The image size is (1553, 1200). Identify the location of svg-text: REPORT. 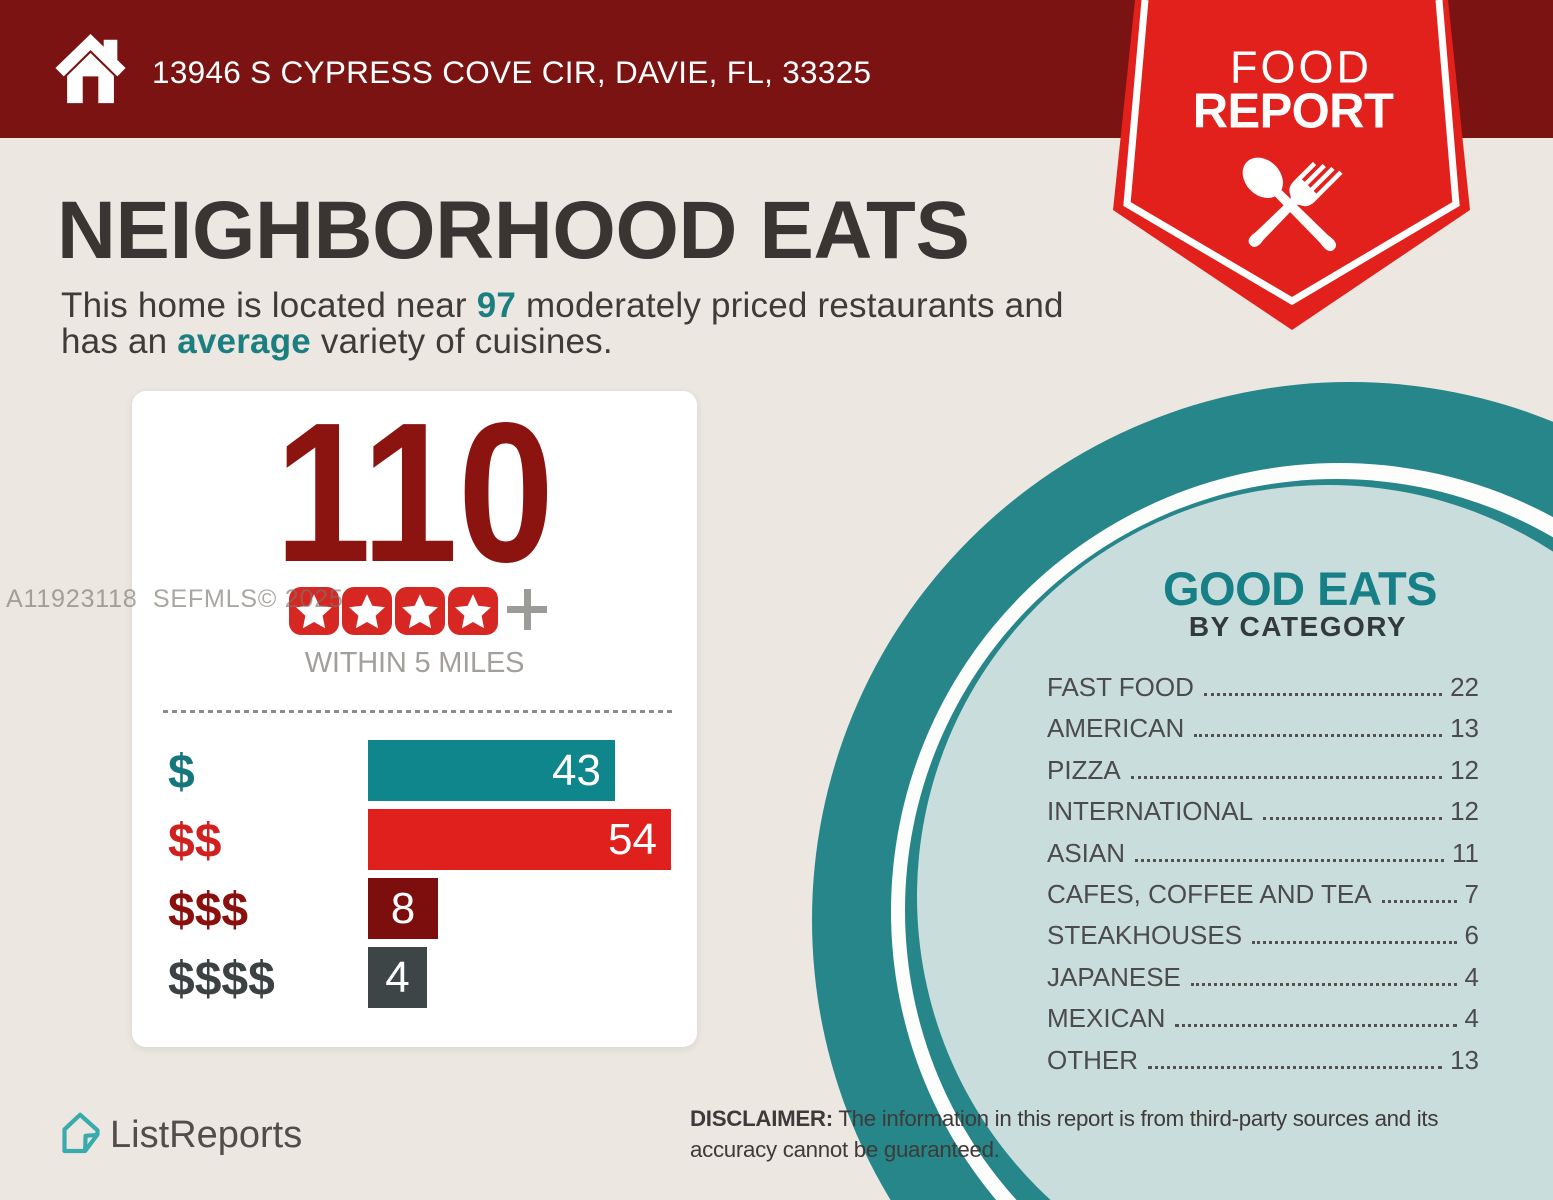
(1293, 112).